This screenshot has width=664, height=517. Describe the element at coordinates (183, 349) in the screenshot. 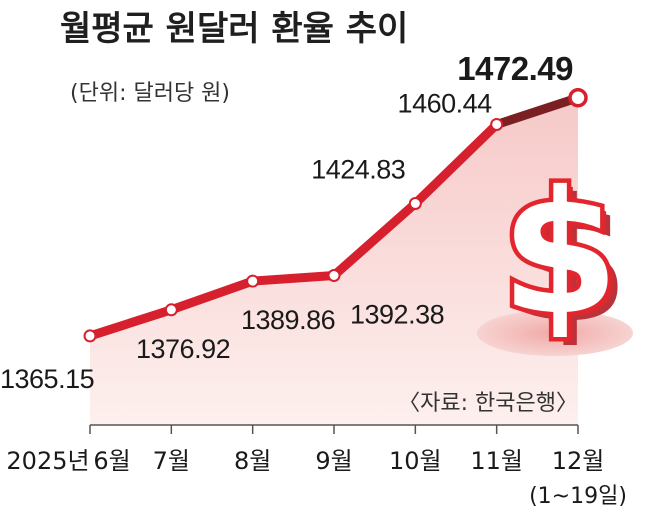

I see `data-label: 1376.92` at that location.